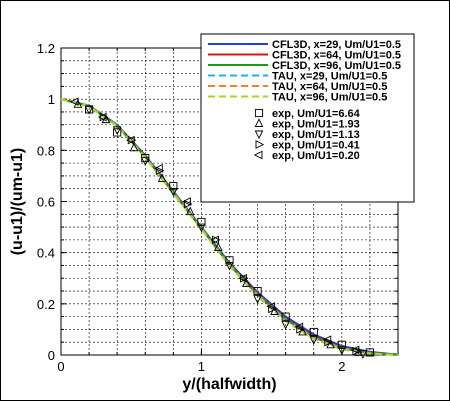  What do you see at coordinates (329, 87) in the screenshot?
I see `legend-entry: TAU, x=64, Um/U1=0.5` at bounding box center [329, 87].